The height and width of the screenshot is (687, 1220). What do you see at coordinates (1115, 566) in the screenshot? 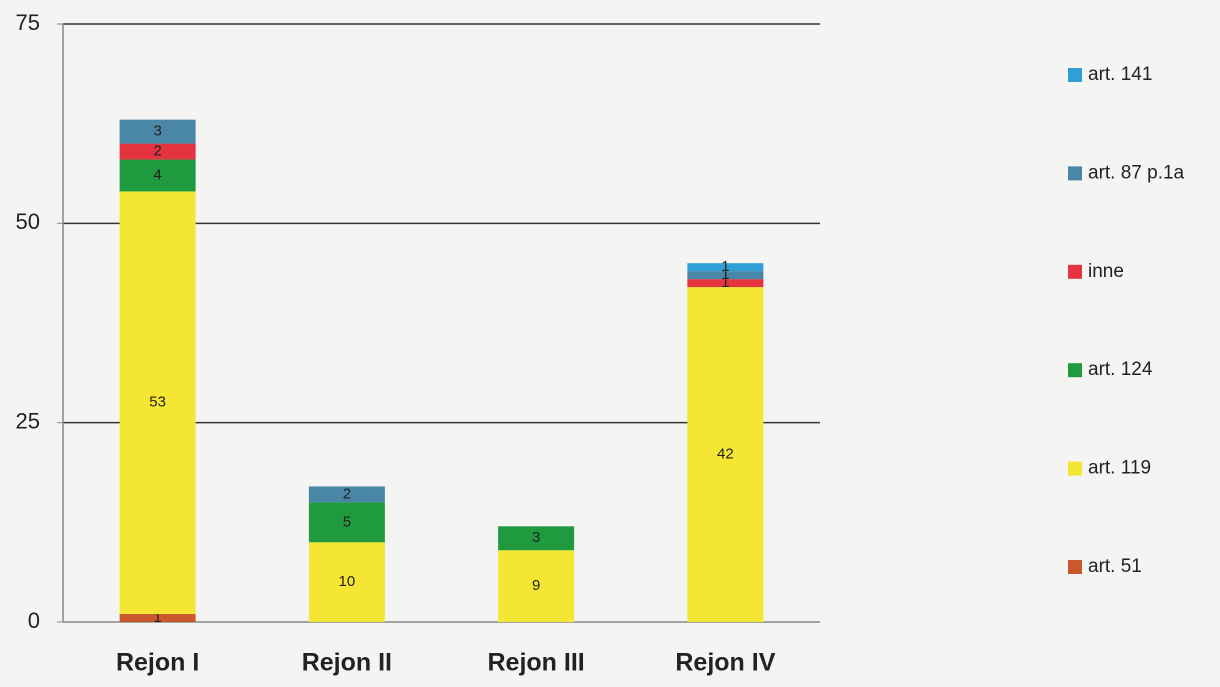
I see `legend-label: art. 51` at bounding box center [1115, 566].